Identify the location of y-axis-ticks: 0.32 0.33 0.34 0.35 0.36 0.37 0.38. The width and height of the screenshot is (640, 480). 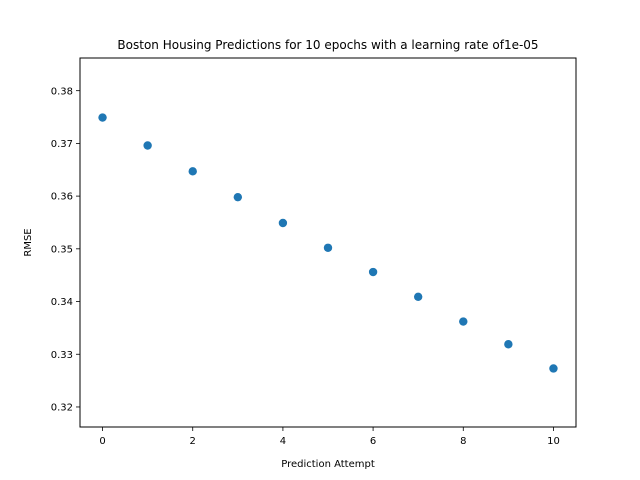
(65, 250).